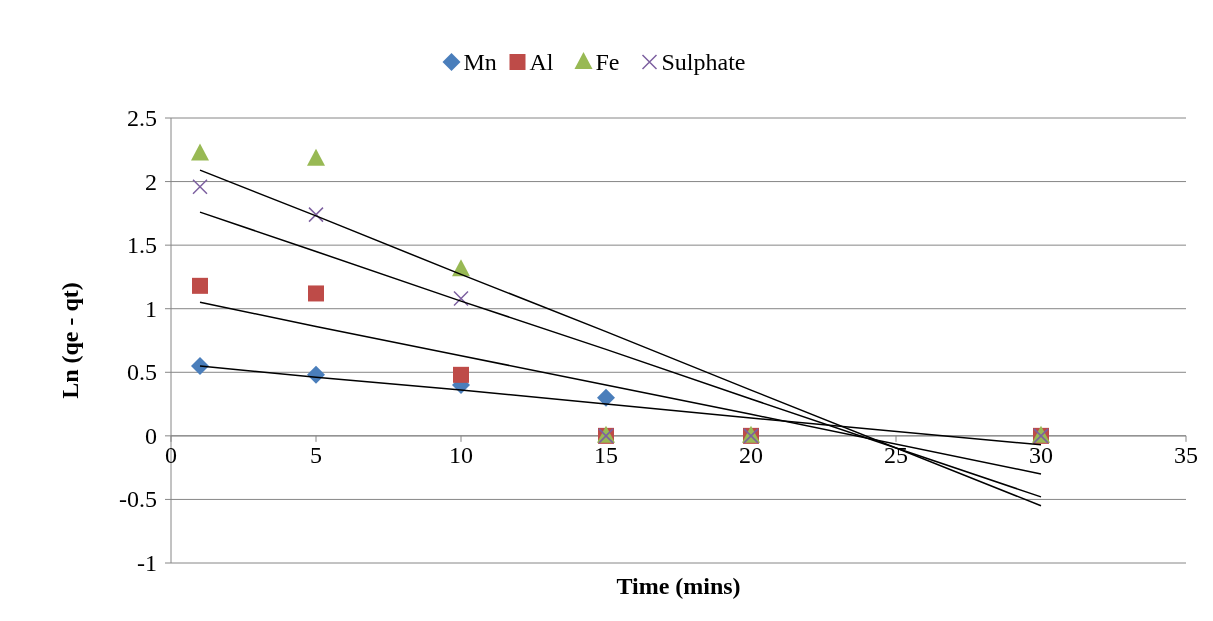 The width and height of the screenshot is (1213, 621). Describe the element at coordinates (678, 586) in the screenshot. I see `x-axis-title: Time (mins)` at that location.